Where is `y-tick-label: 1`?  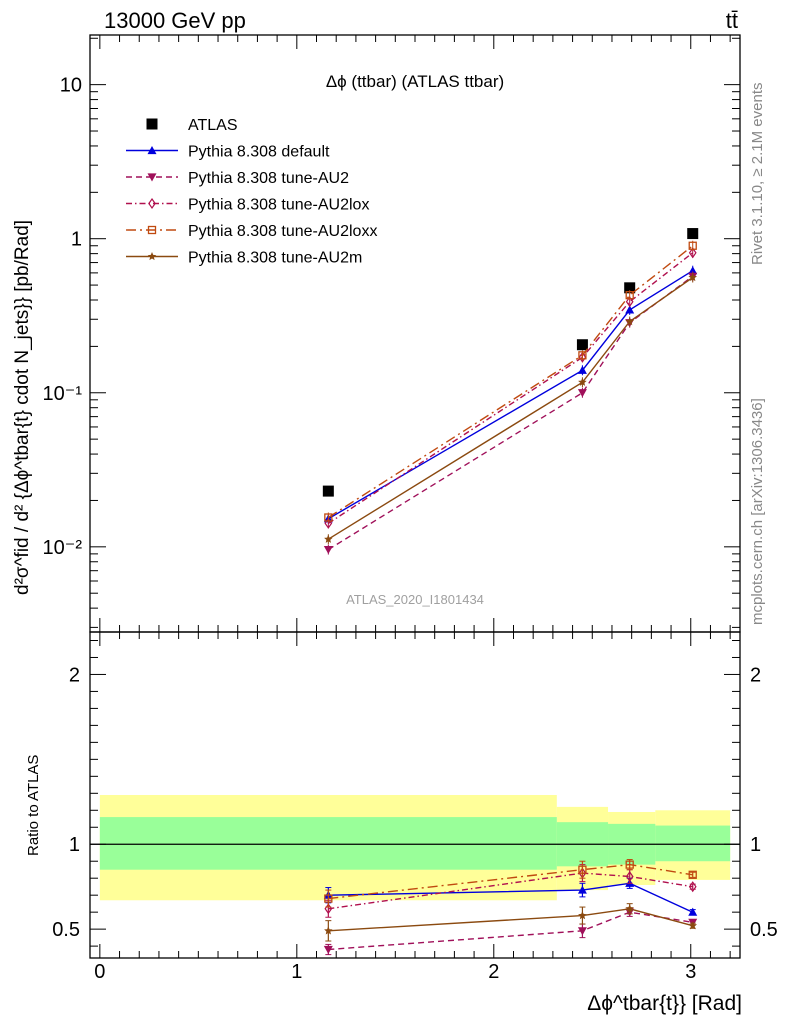 y-tick-label: 1 is located at coordinates (76, 240).